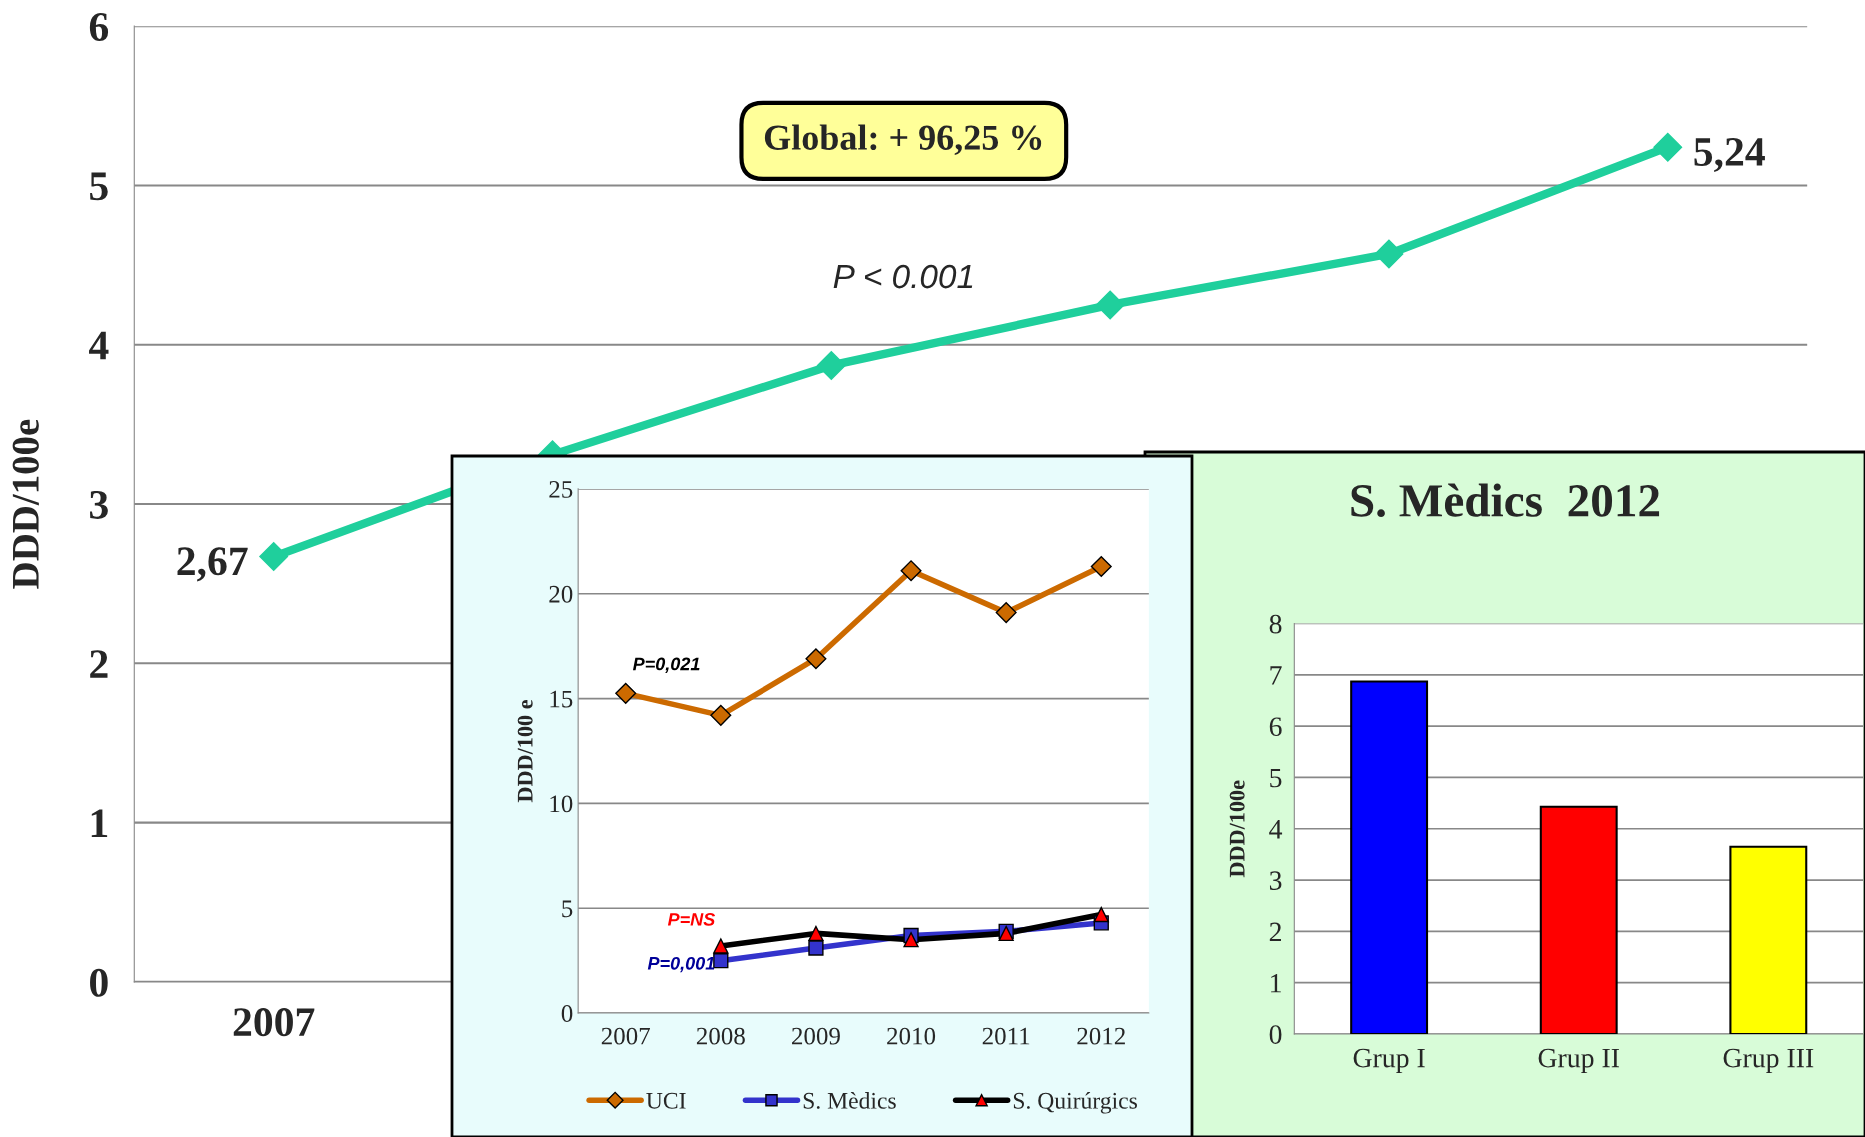  Describe the element at coordinates (212, 564) in the screenshot. I see `data-label: 2,67` at that location.